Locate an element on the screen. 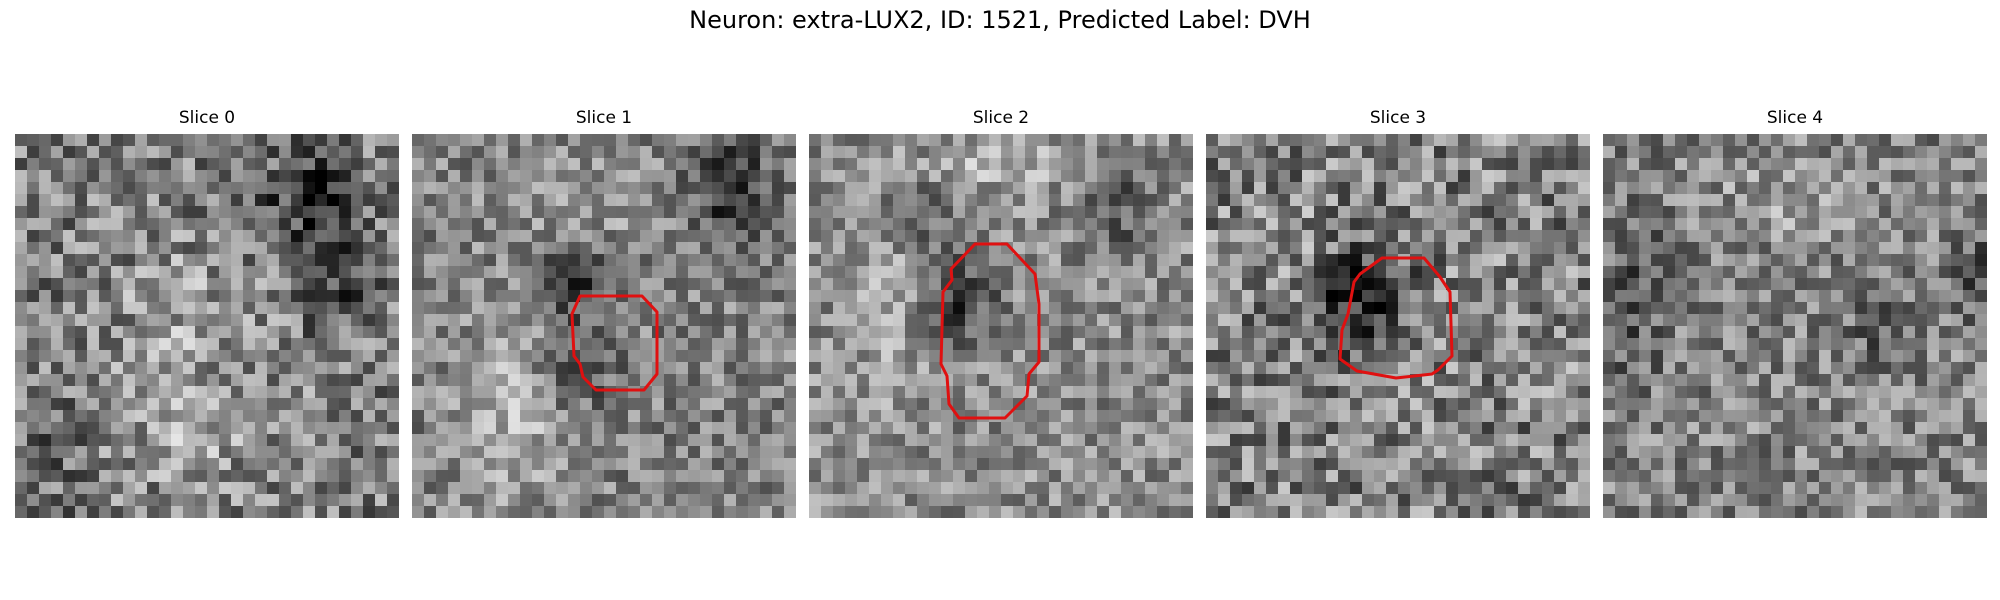 This screenshot has width=2000, height=600. slice-3-image is located at coordinates (1398, 326).